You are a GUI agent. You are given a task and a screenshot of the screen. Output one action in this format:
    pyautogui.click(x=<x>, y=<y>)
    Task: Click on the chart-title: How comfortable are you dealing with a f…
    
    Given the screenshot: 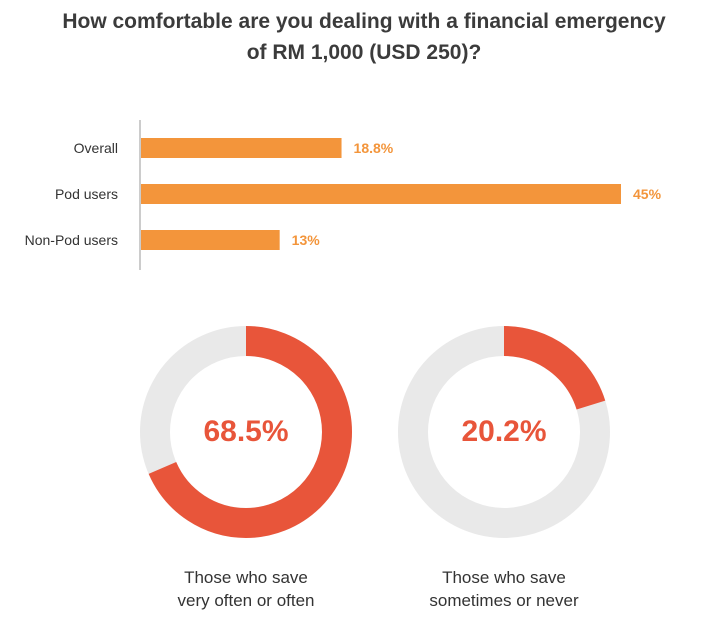 What is the action you would take?
    pyautogui.click(x=364, y=37)
    